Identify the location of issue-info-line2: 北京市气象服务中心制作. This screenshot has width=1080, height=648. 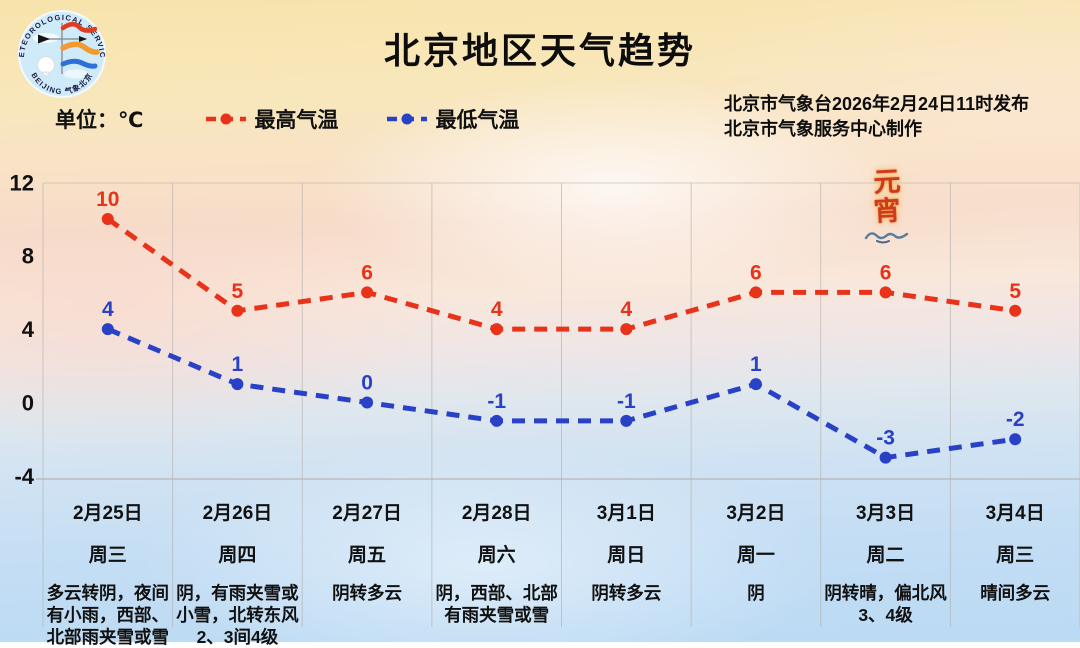
(823, 129).